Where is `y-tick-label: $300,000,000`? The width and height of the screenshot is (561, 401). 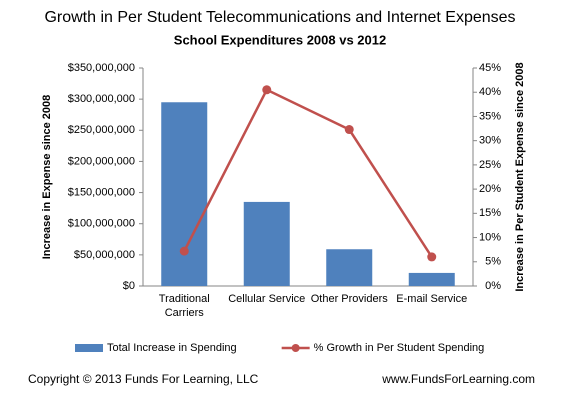
y-tick-label: $300,000,000 is located at coordinates (101, 99).